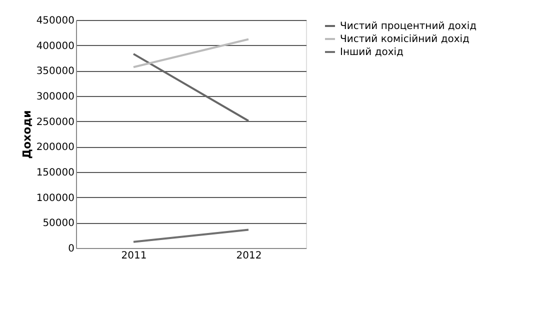 Image resolution: width=542 pixels, height=321 pixels. I want to click on y-tick-label: 400000, so click(55, 46).